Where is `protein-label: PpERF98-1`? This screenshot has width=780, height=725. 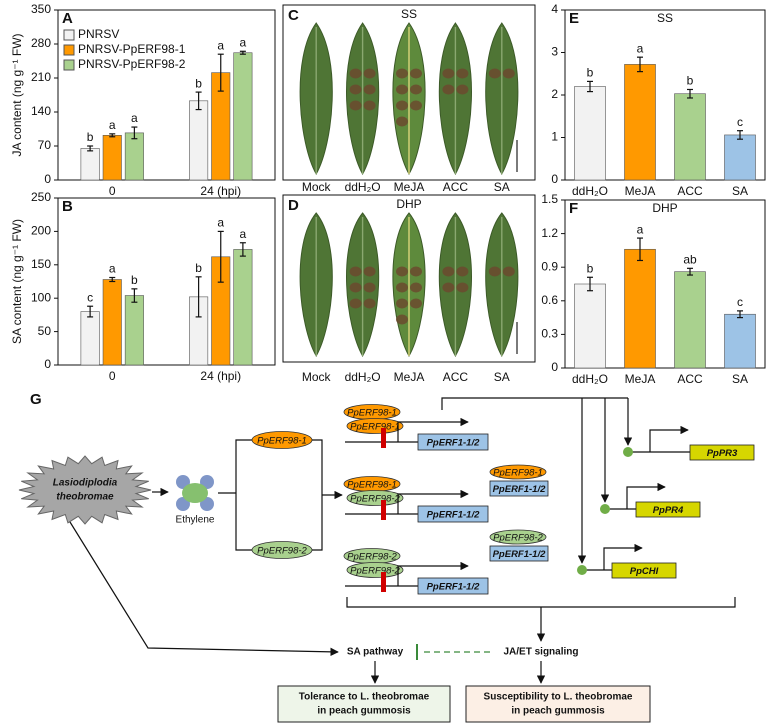 protein-label: PpERF98-1 is located at coordinates (282, 441).